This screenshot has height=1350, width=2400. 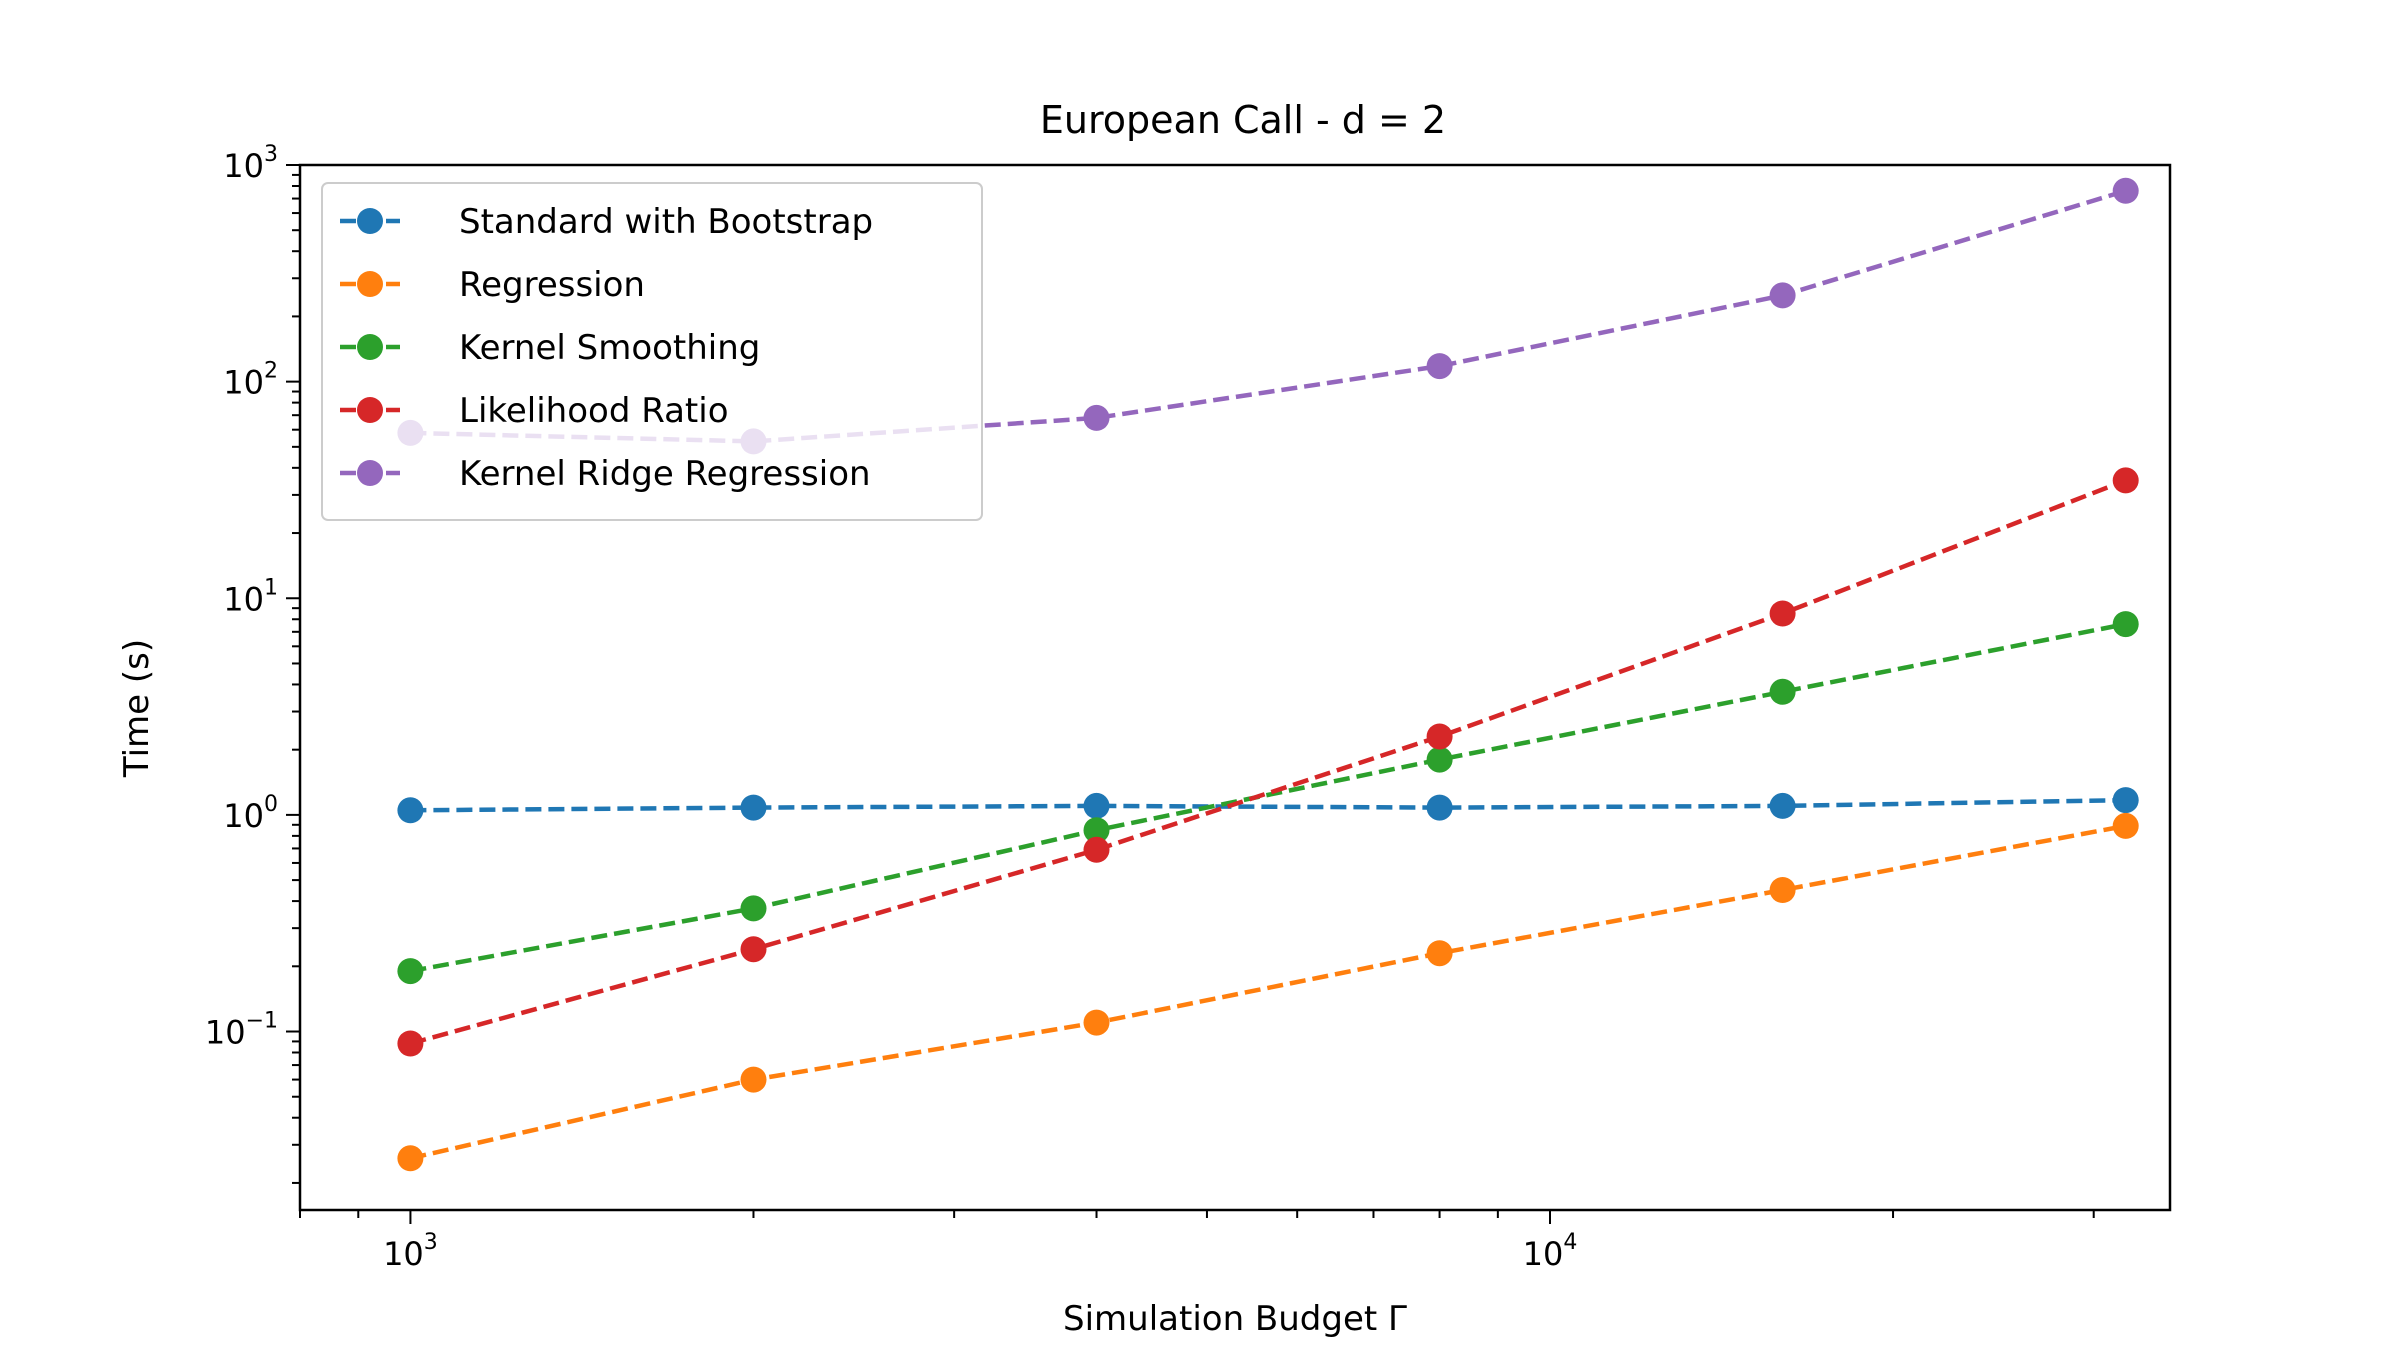 I want to click on legend-entry: Kernel Ridge Regression, so click(x=605, y=474).